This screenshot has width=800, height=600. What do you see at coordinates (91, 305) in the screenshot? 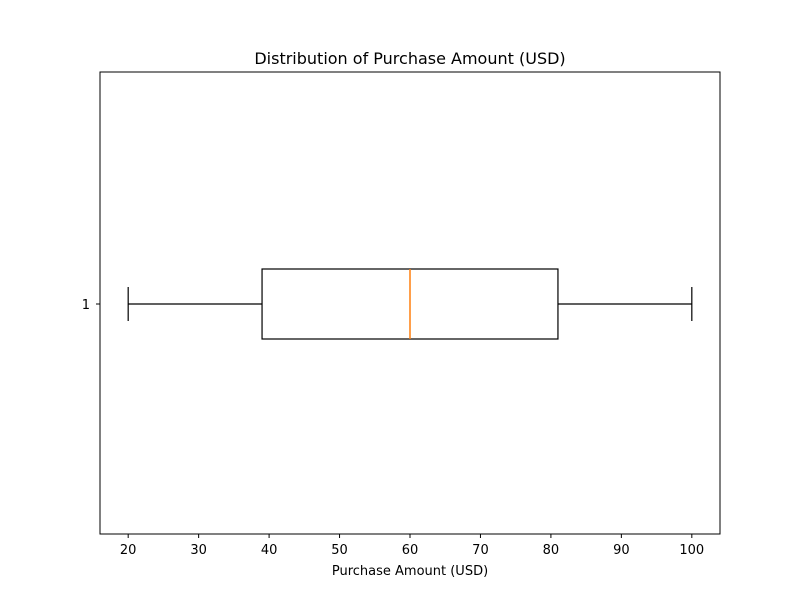
I see `y-axis: 1` at bounding box center [91, 305].